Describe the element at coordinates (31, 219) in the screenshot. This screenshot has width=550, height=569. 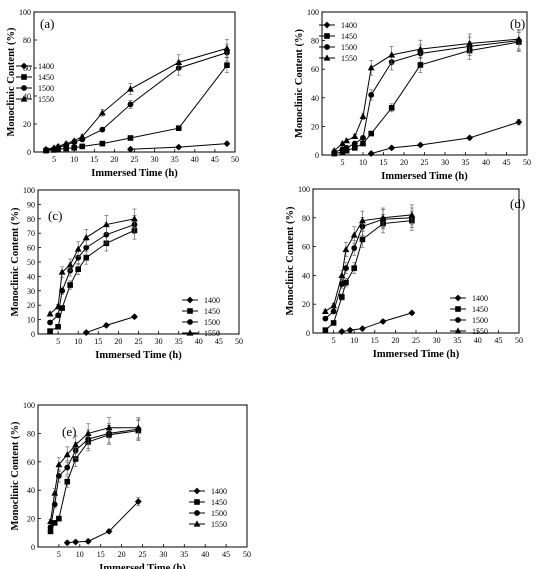
I see `y-tick-label: 80` at that location.